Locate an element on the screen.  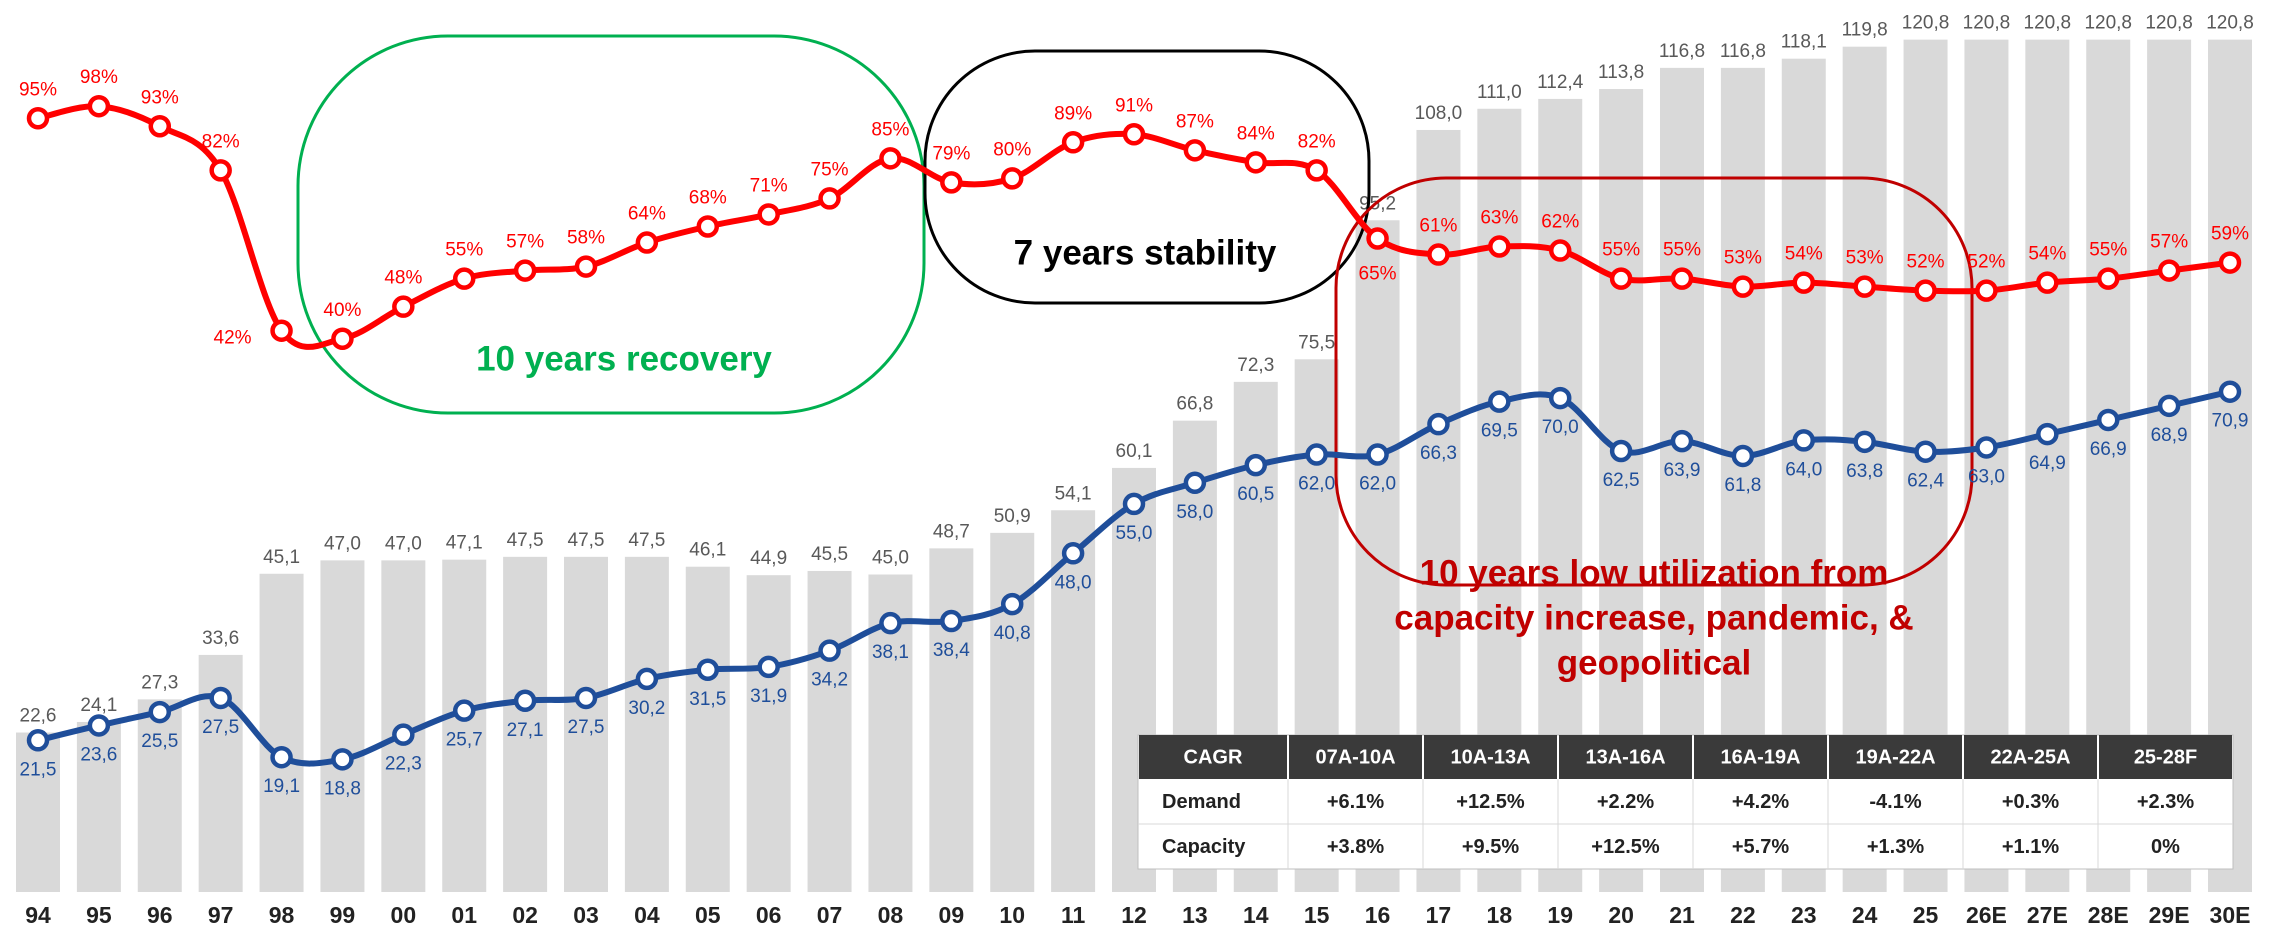
point-label: 40% is located at coordinates (342, 310).